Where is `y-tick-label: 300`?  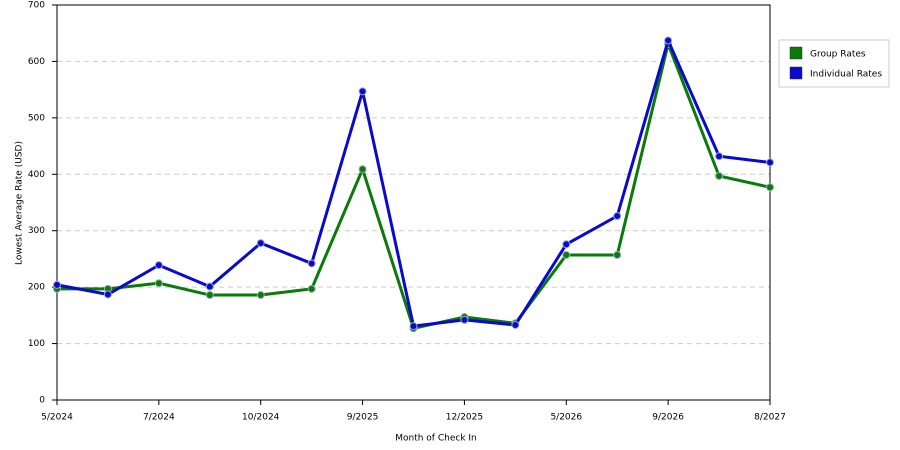
y-tick-label: 300 is located at coordinates (36, 231).